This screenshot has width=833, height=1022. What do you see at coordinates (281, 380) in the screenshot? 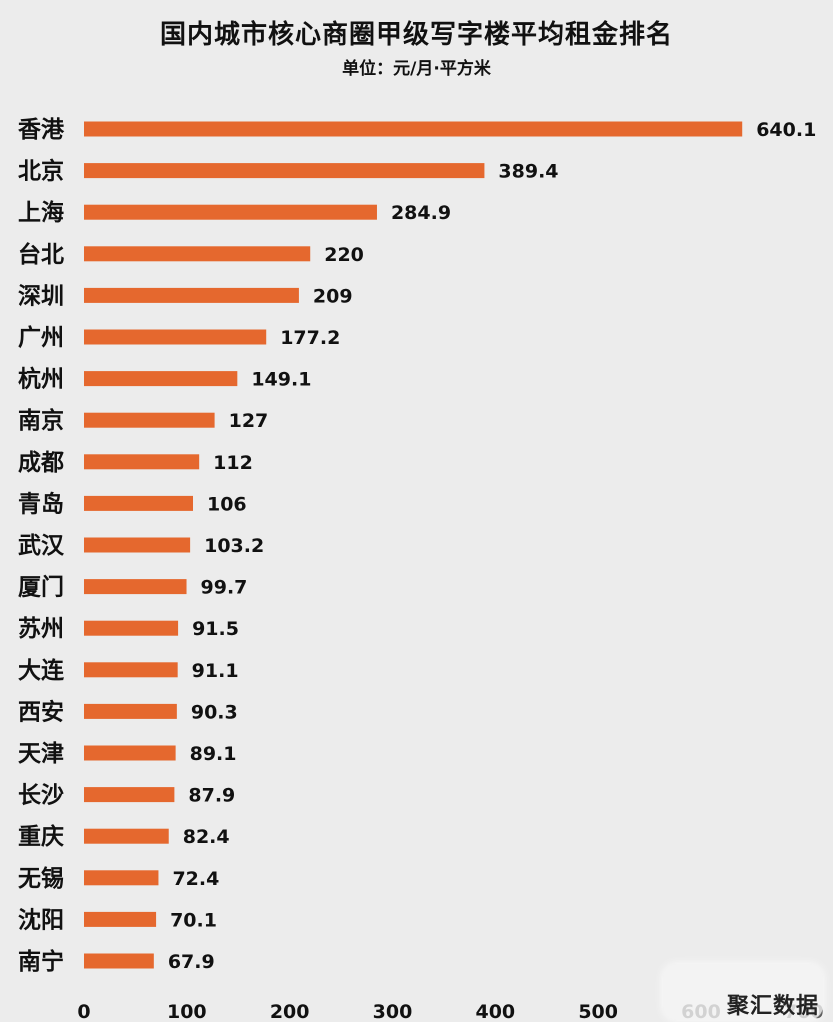
I see `value-label: 149.1` at bounding box center [281, 380].